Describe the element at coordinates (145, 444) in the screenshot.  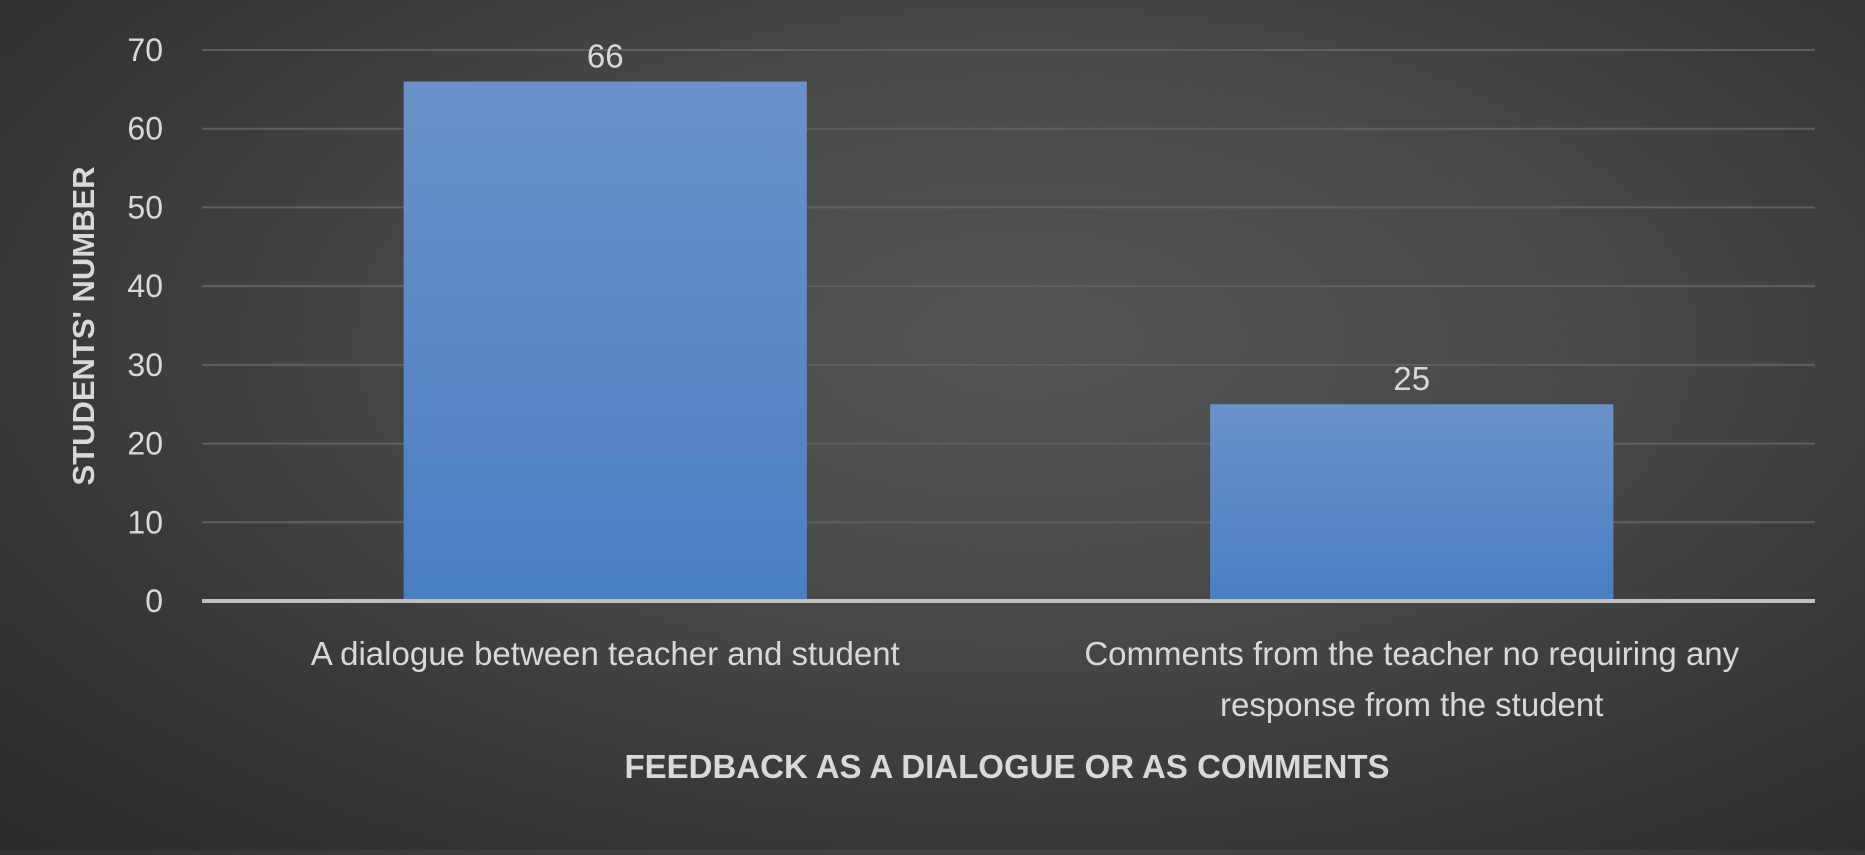
I see `y-tick-label: 20` at that location.